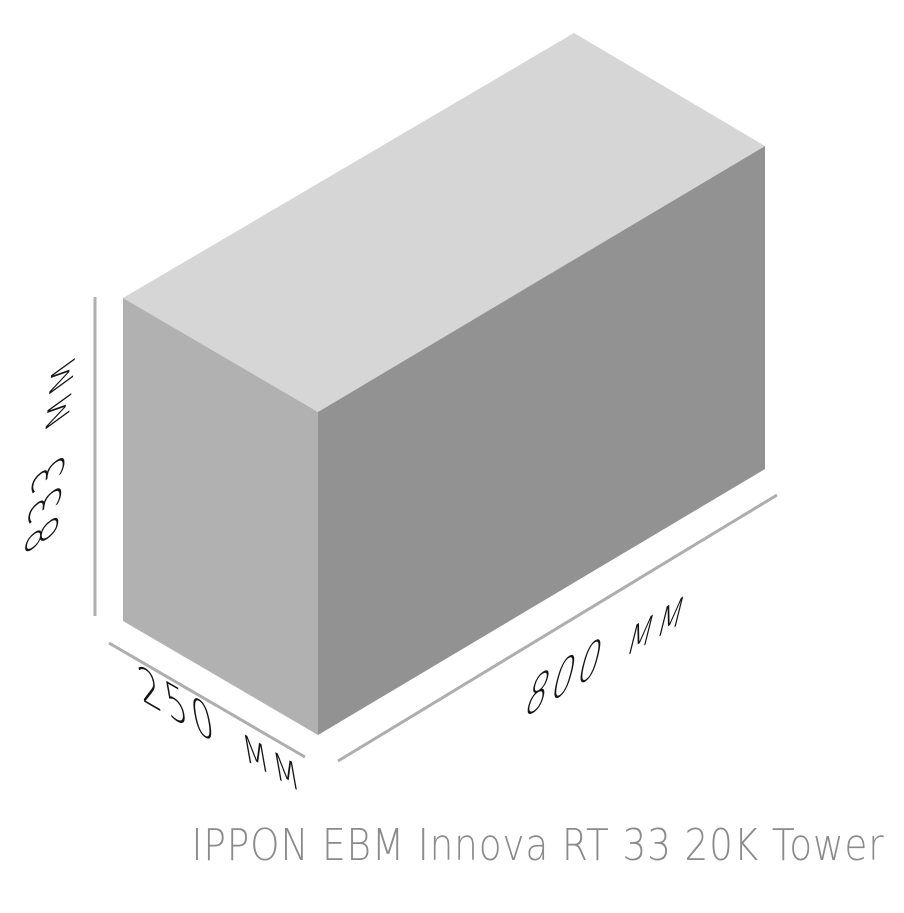  Describe the element at coordinates (557, 628) in the screenshot. I see `width-dimension-line` at that location.